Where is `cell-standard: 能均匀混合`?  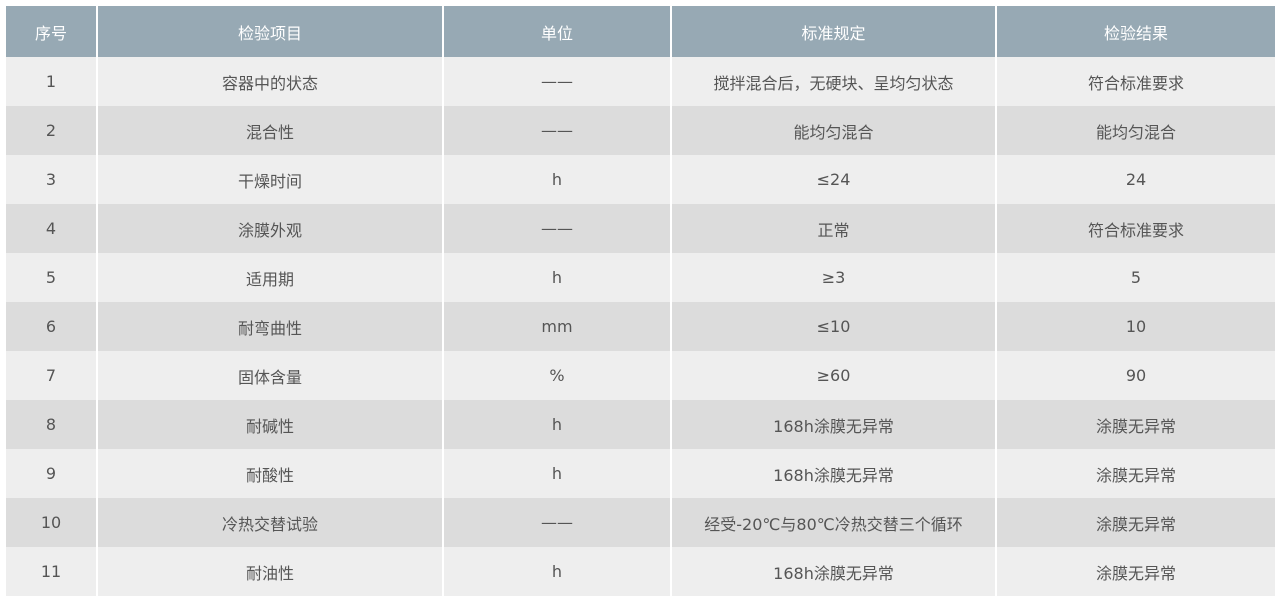
cell-standard: 能均匀混合 is located at coordinates (833, 130).